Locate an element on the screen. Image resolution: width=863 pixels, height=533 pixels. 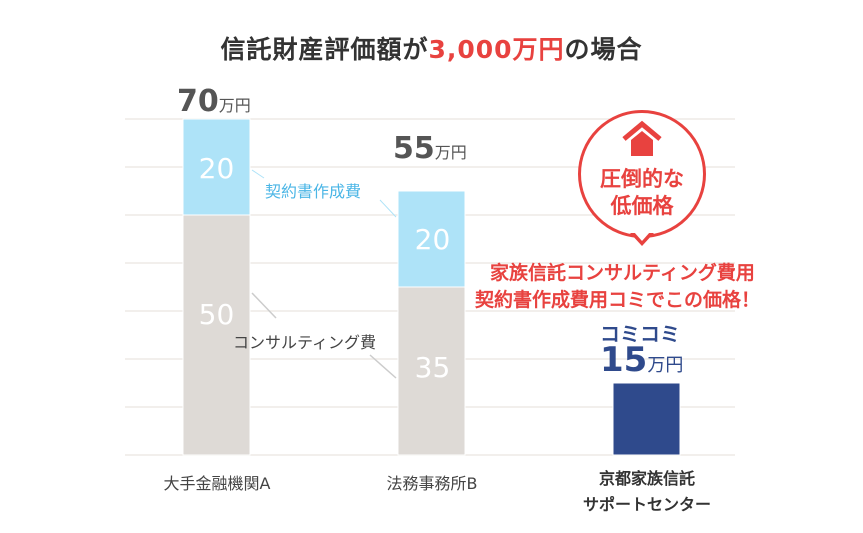
chart-title: 信託財産評価額が3,000万円の場合 is located at coordinates (431, 48).